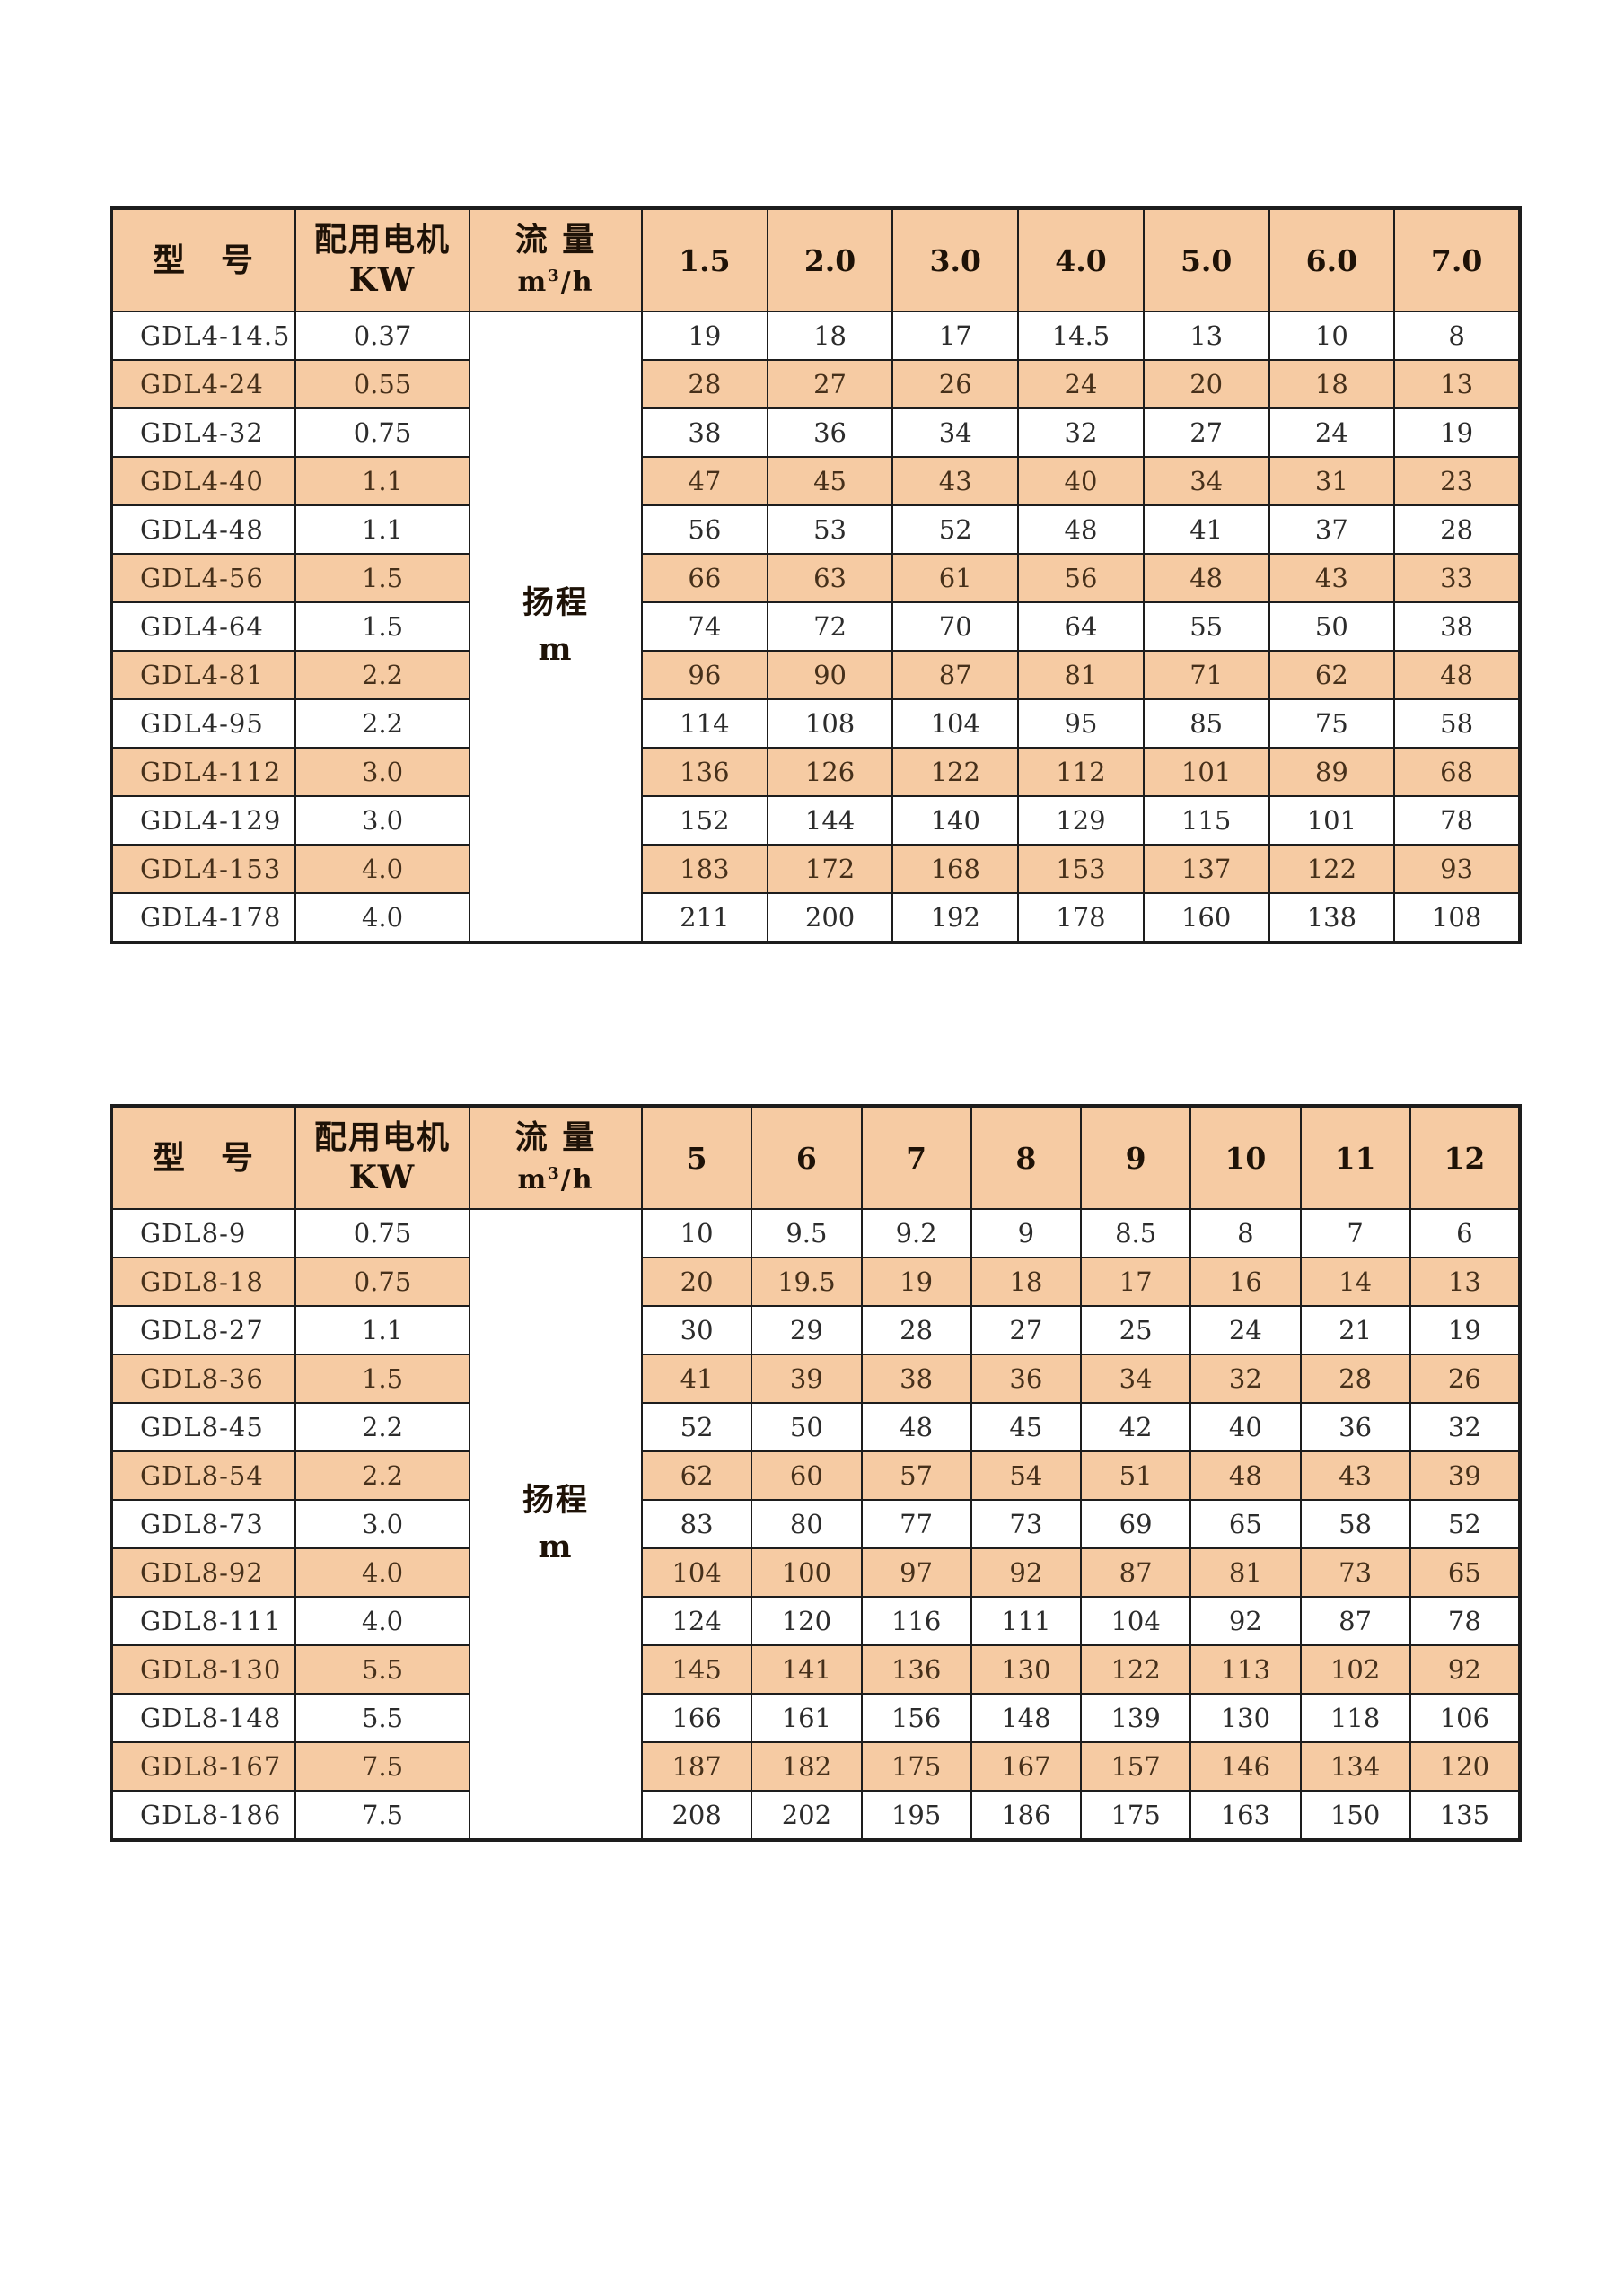 The image size is (1624, 2296). What do you see at coordinates (704, 578) in the screenshot?
I see `head-value-cell: 66` at bounding box center [704, 578].